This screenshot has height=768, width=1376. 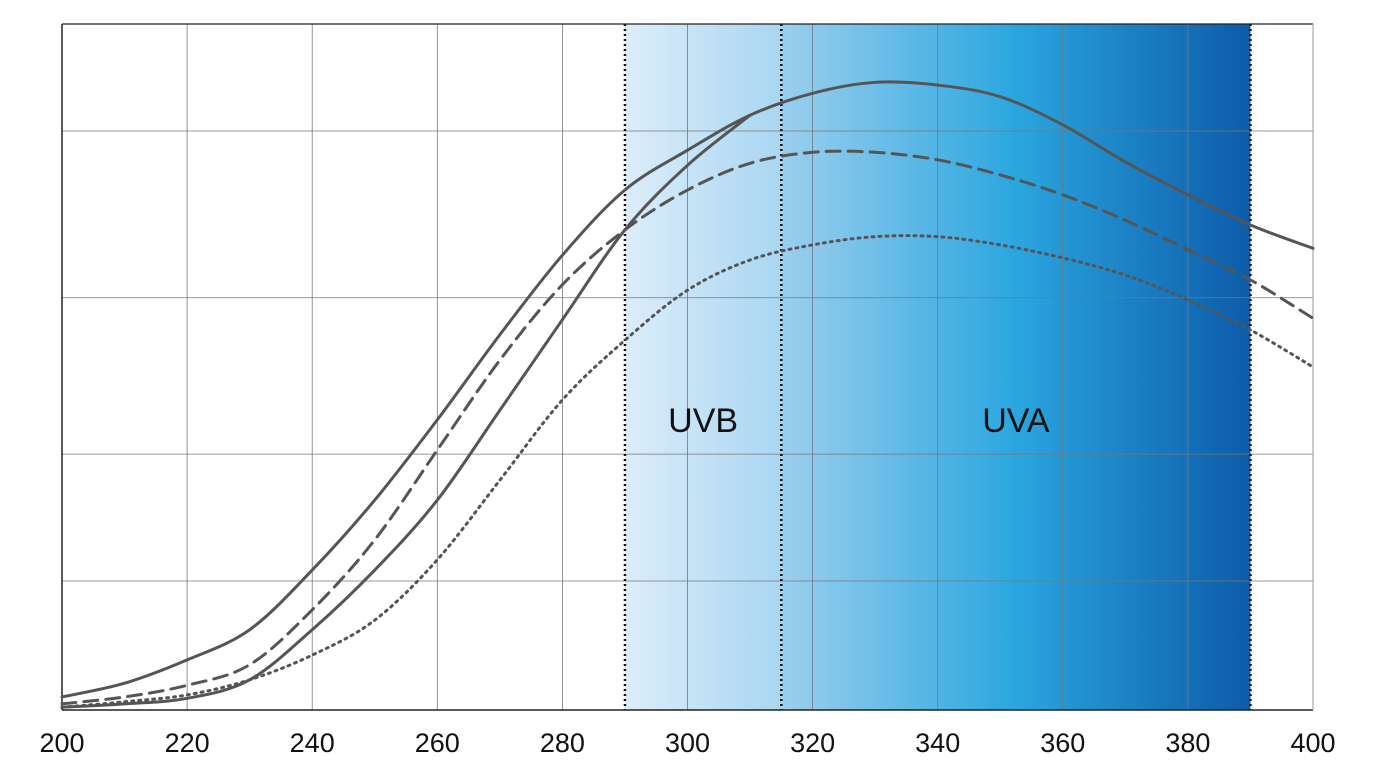 What do you see at coordinates (437, 743) in the screenshot?
I see `x-tick-label: 260` at bounding box center [437, 743].